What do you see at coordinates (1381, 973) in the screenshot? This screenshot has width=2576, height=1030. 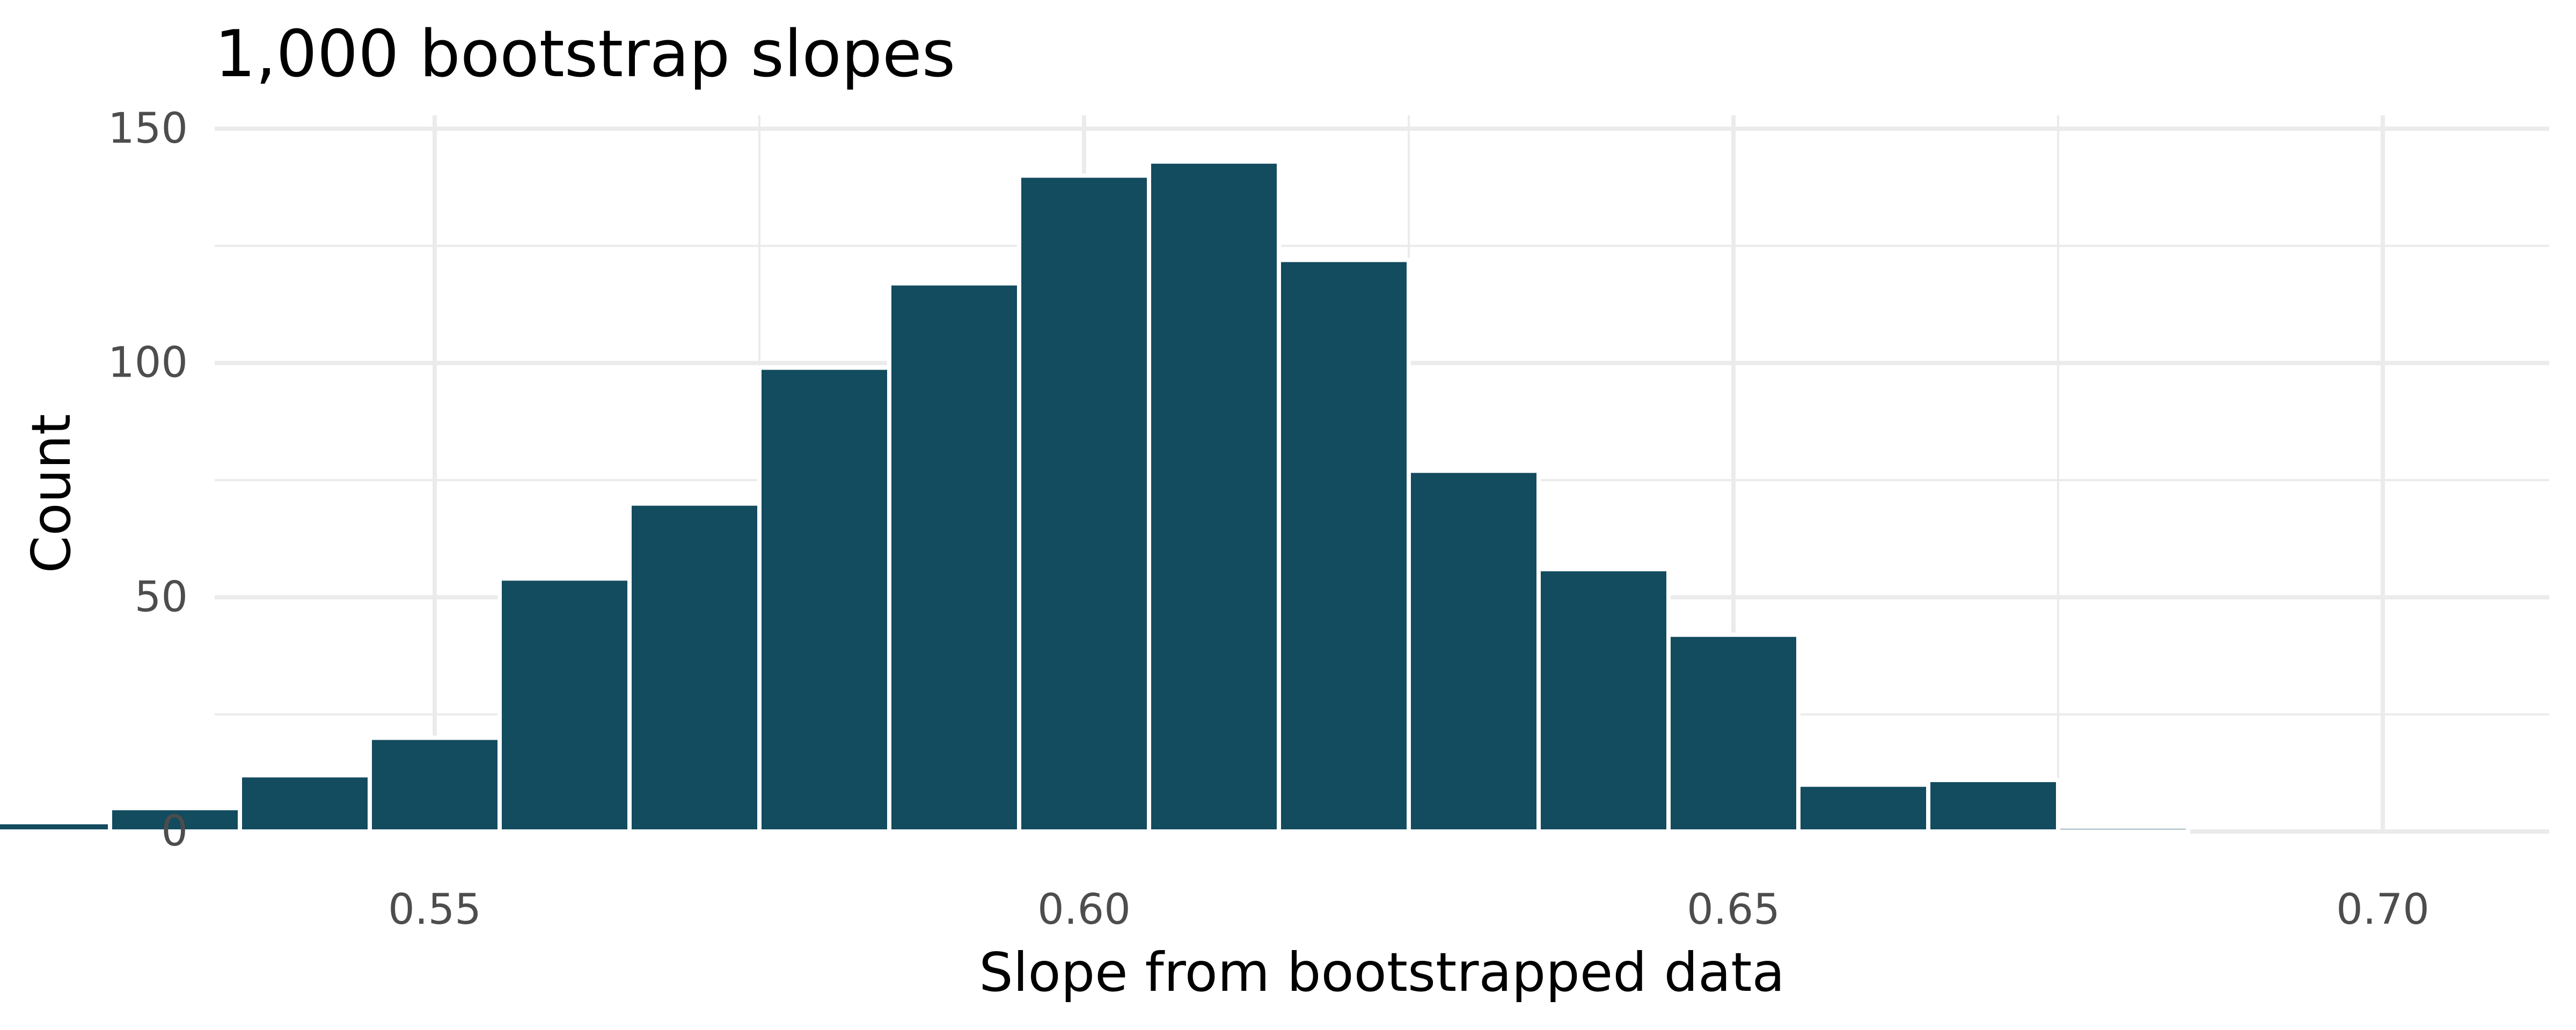 I see `x-axis-title: Slope from bootstrapped data` at bounding box center [1381, 973].